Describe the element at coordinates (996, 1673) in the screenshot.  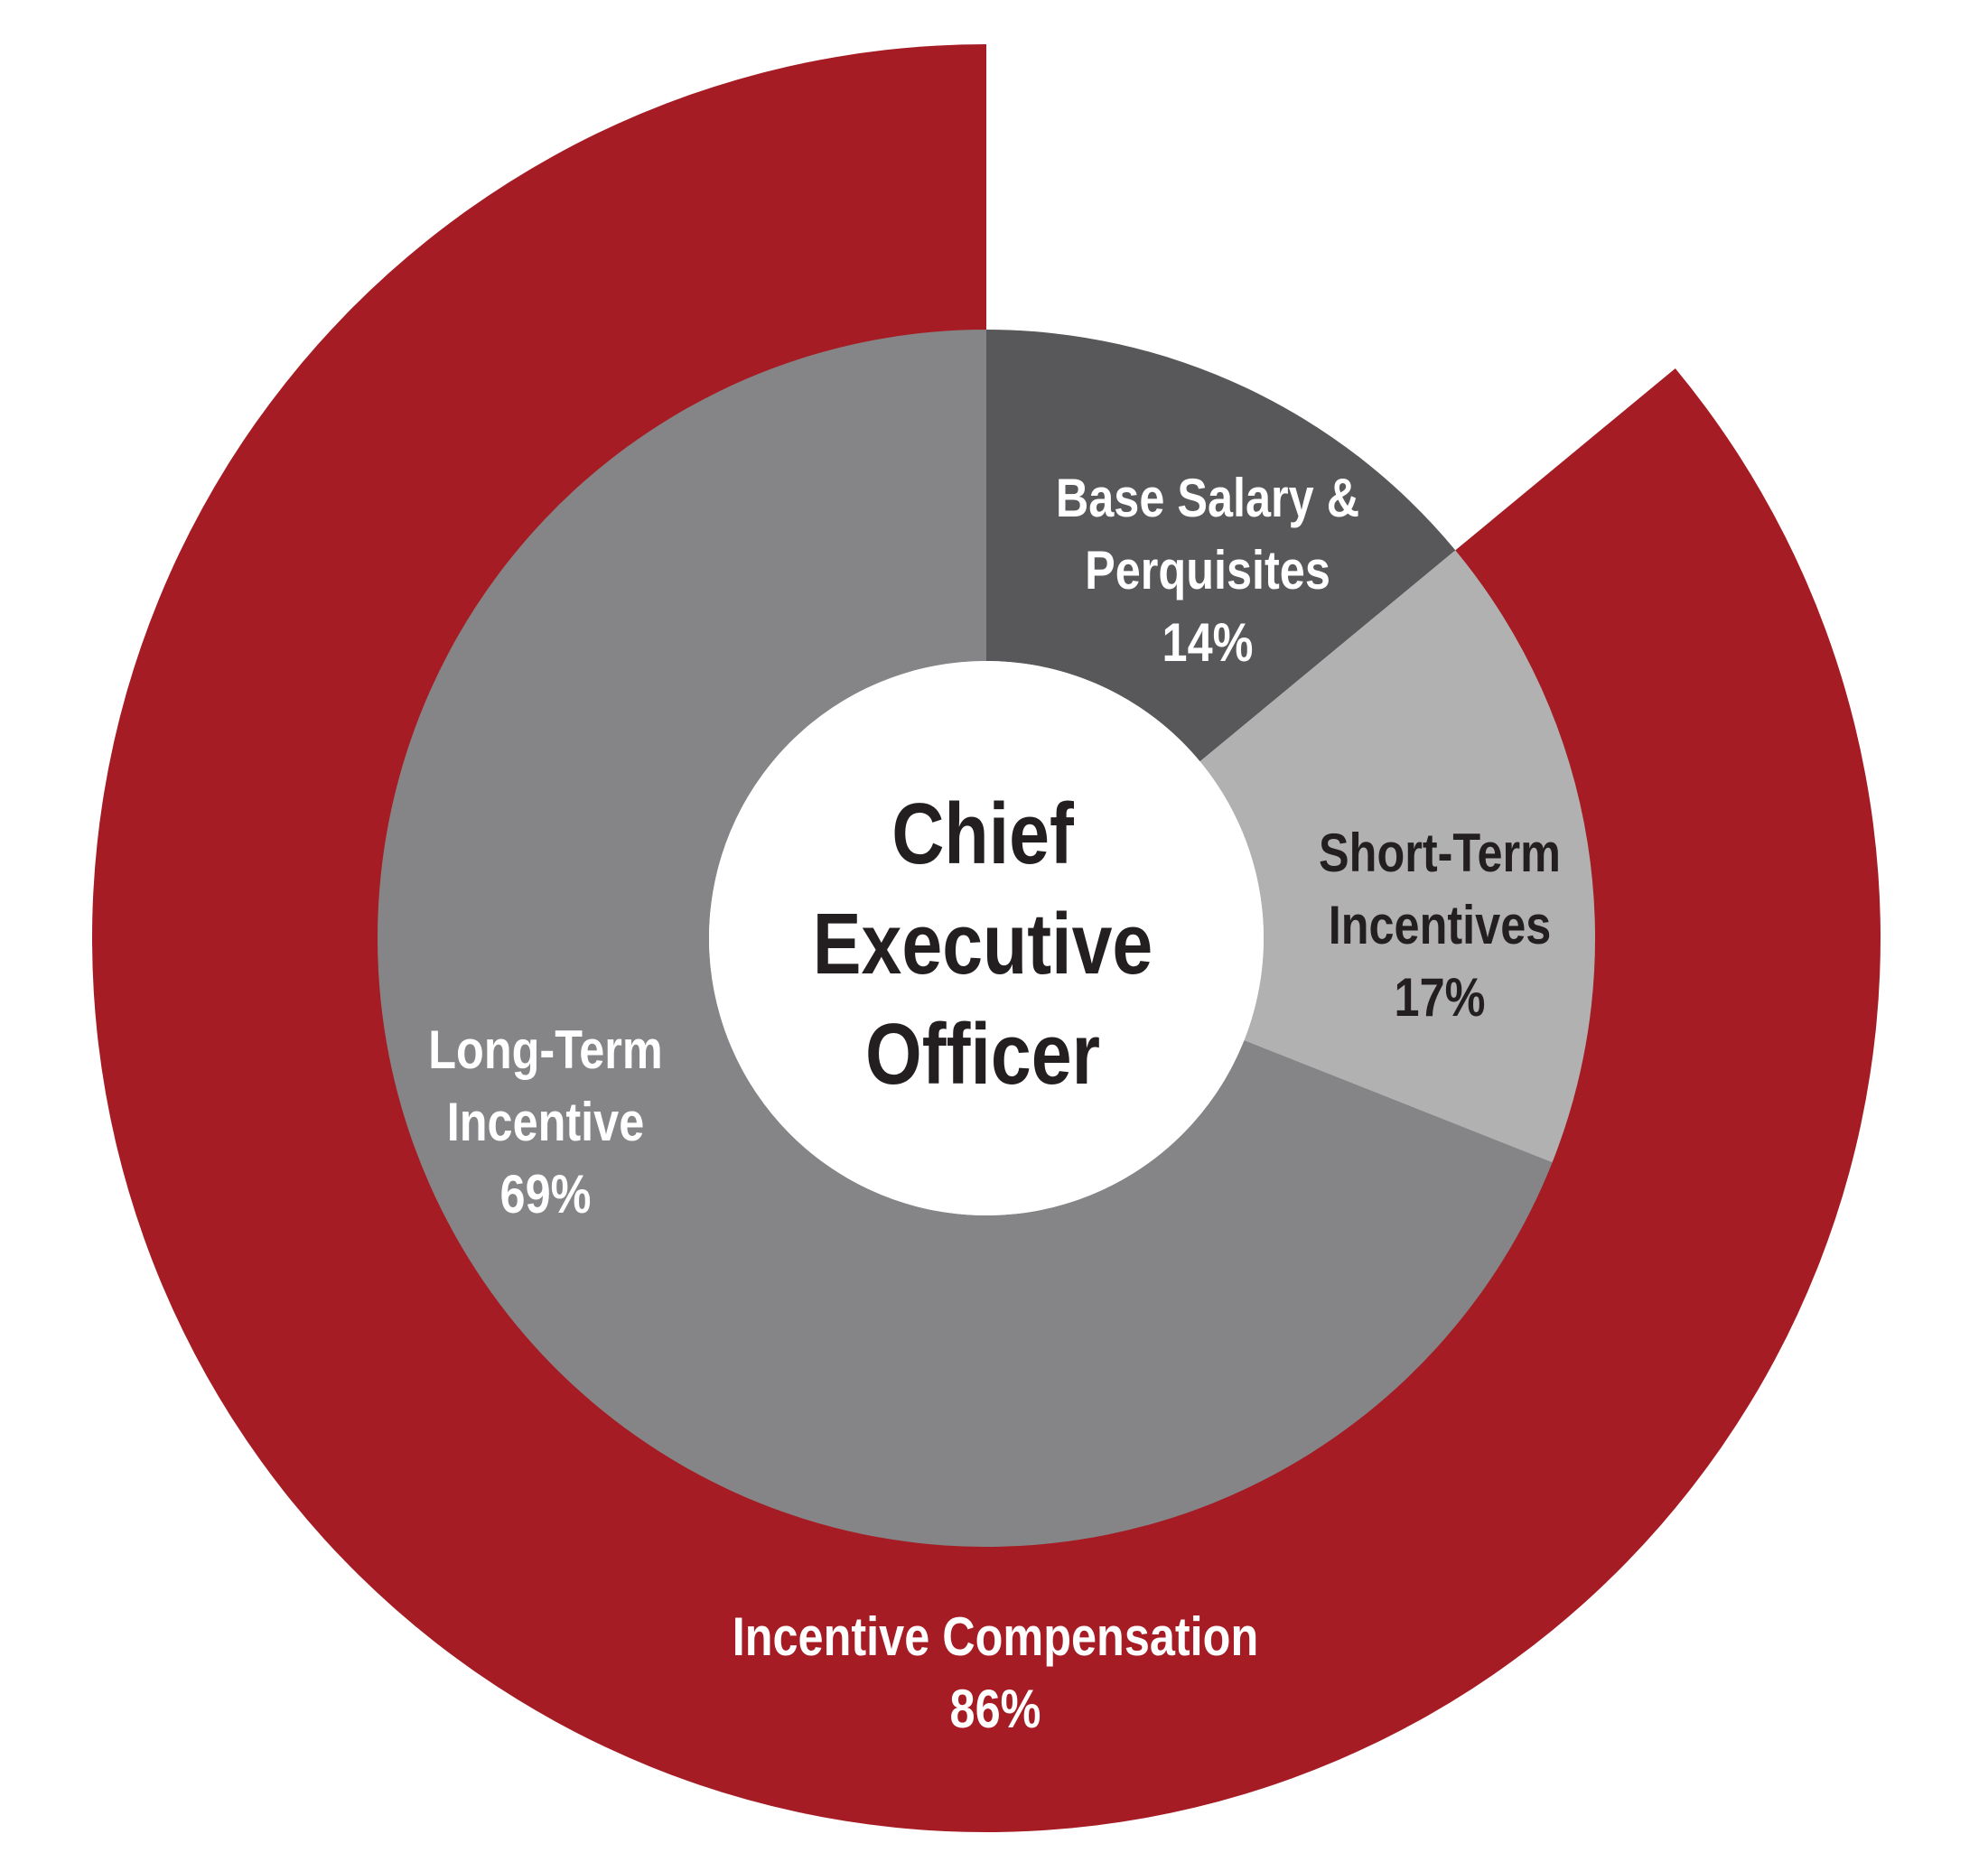
I see `outer-label: Incentive Compensation 86%` at that location.